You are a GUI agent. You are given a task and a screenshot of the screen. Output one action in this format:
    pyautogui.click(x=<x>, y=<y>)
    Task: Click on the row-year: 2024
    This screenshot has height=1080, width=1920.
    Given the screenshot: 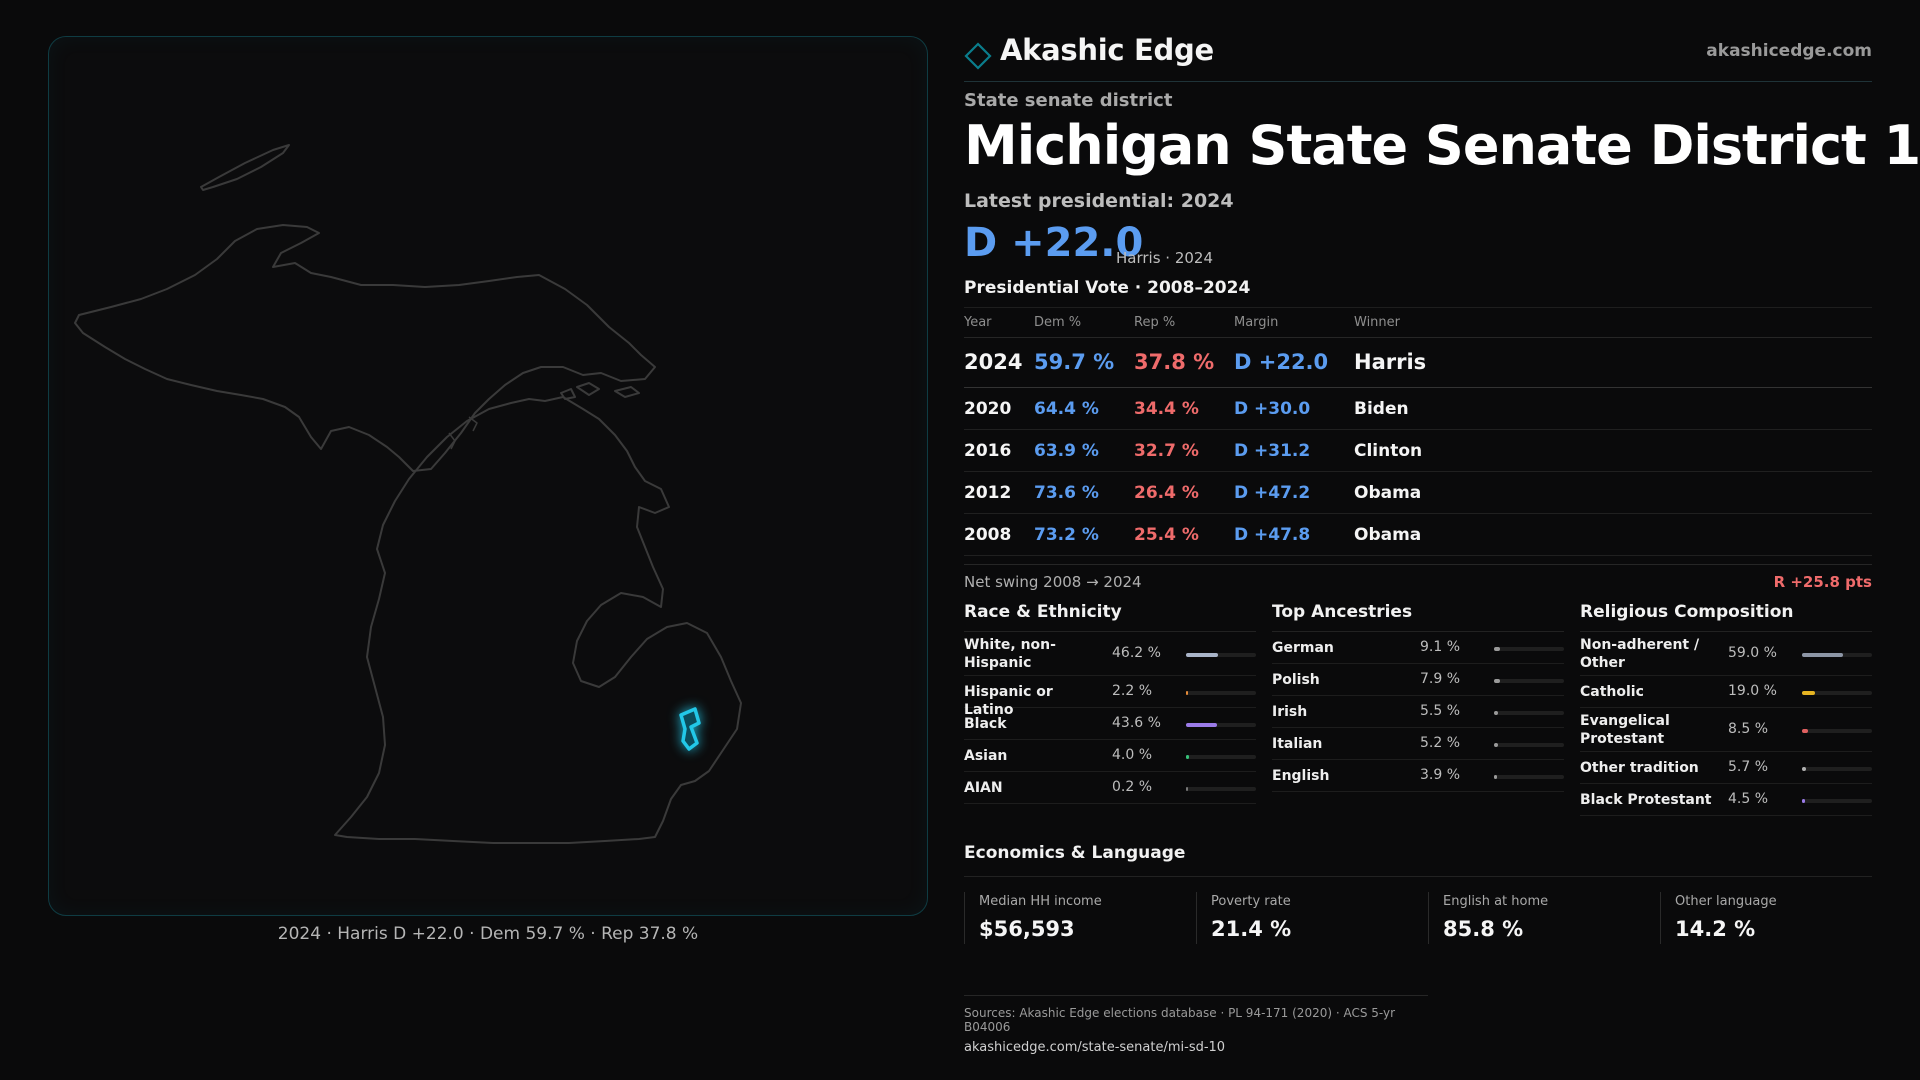 What is the action you would take?
    pyautogui.click(x=993, y=362)
    